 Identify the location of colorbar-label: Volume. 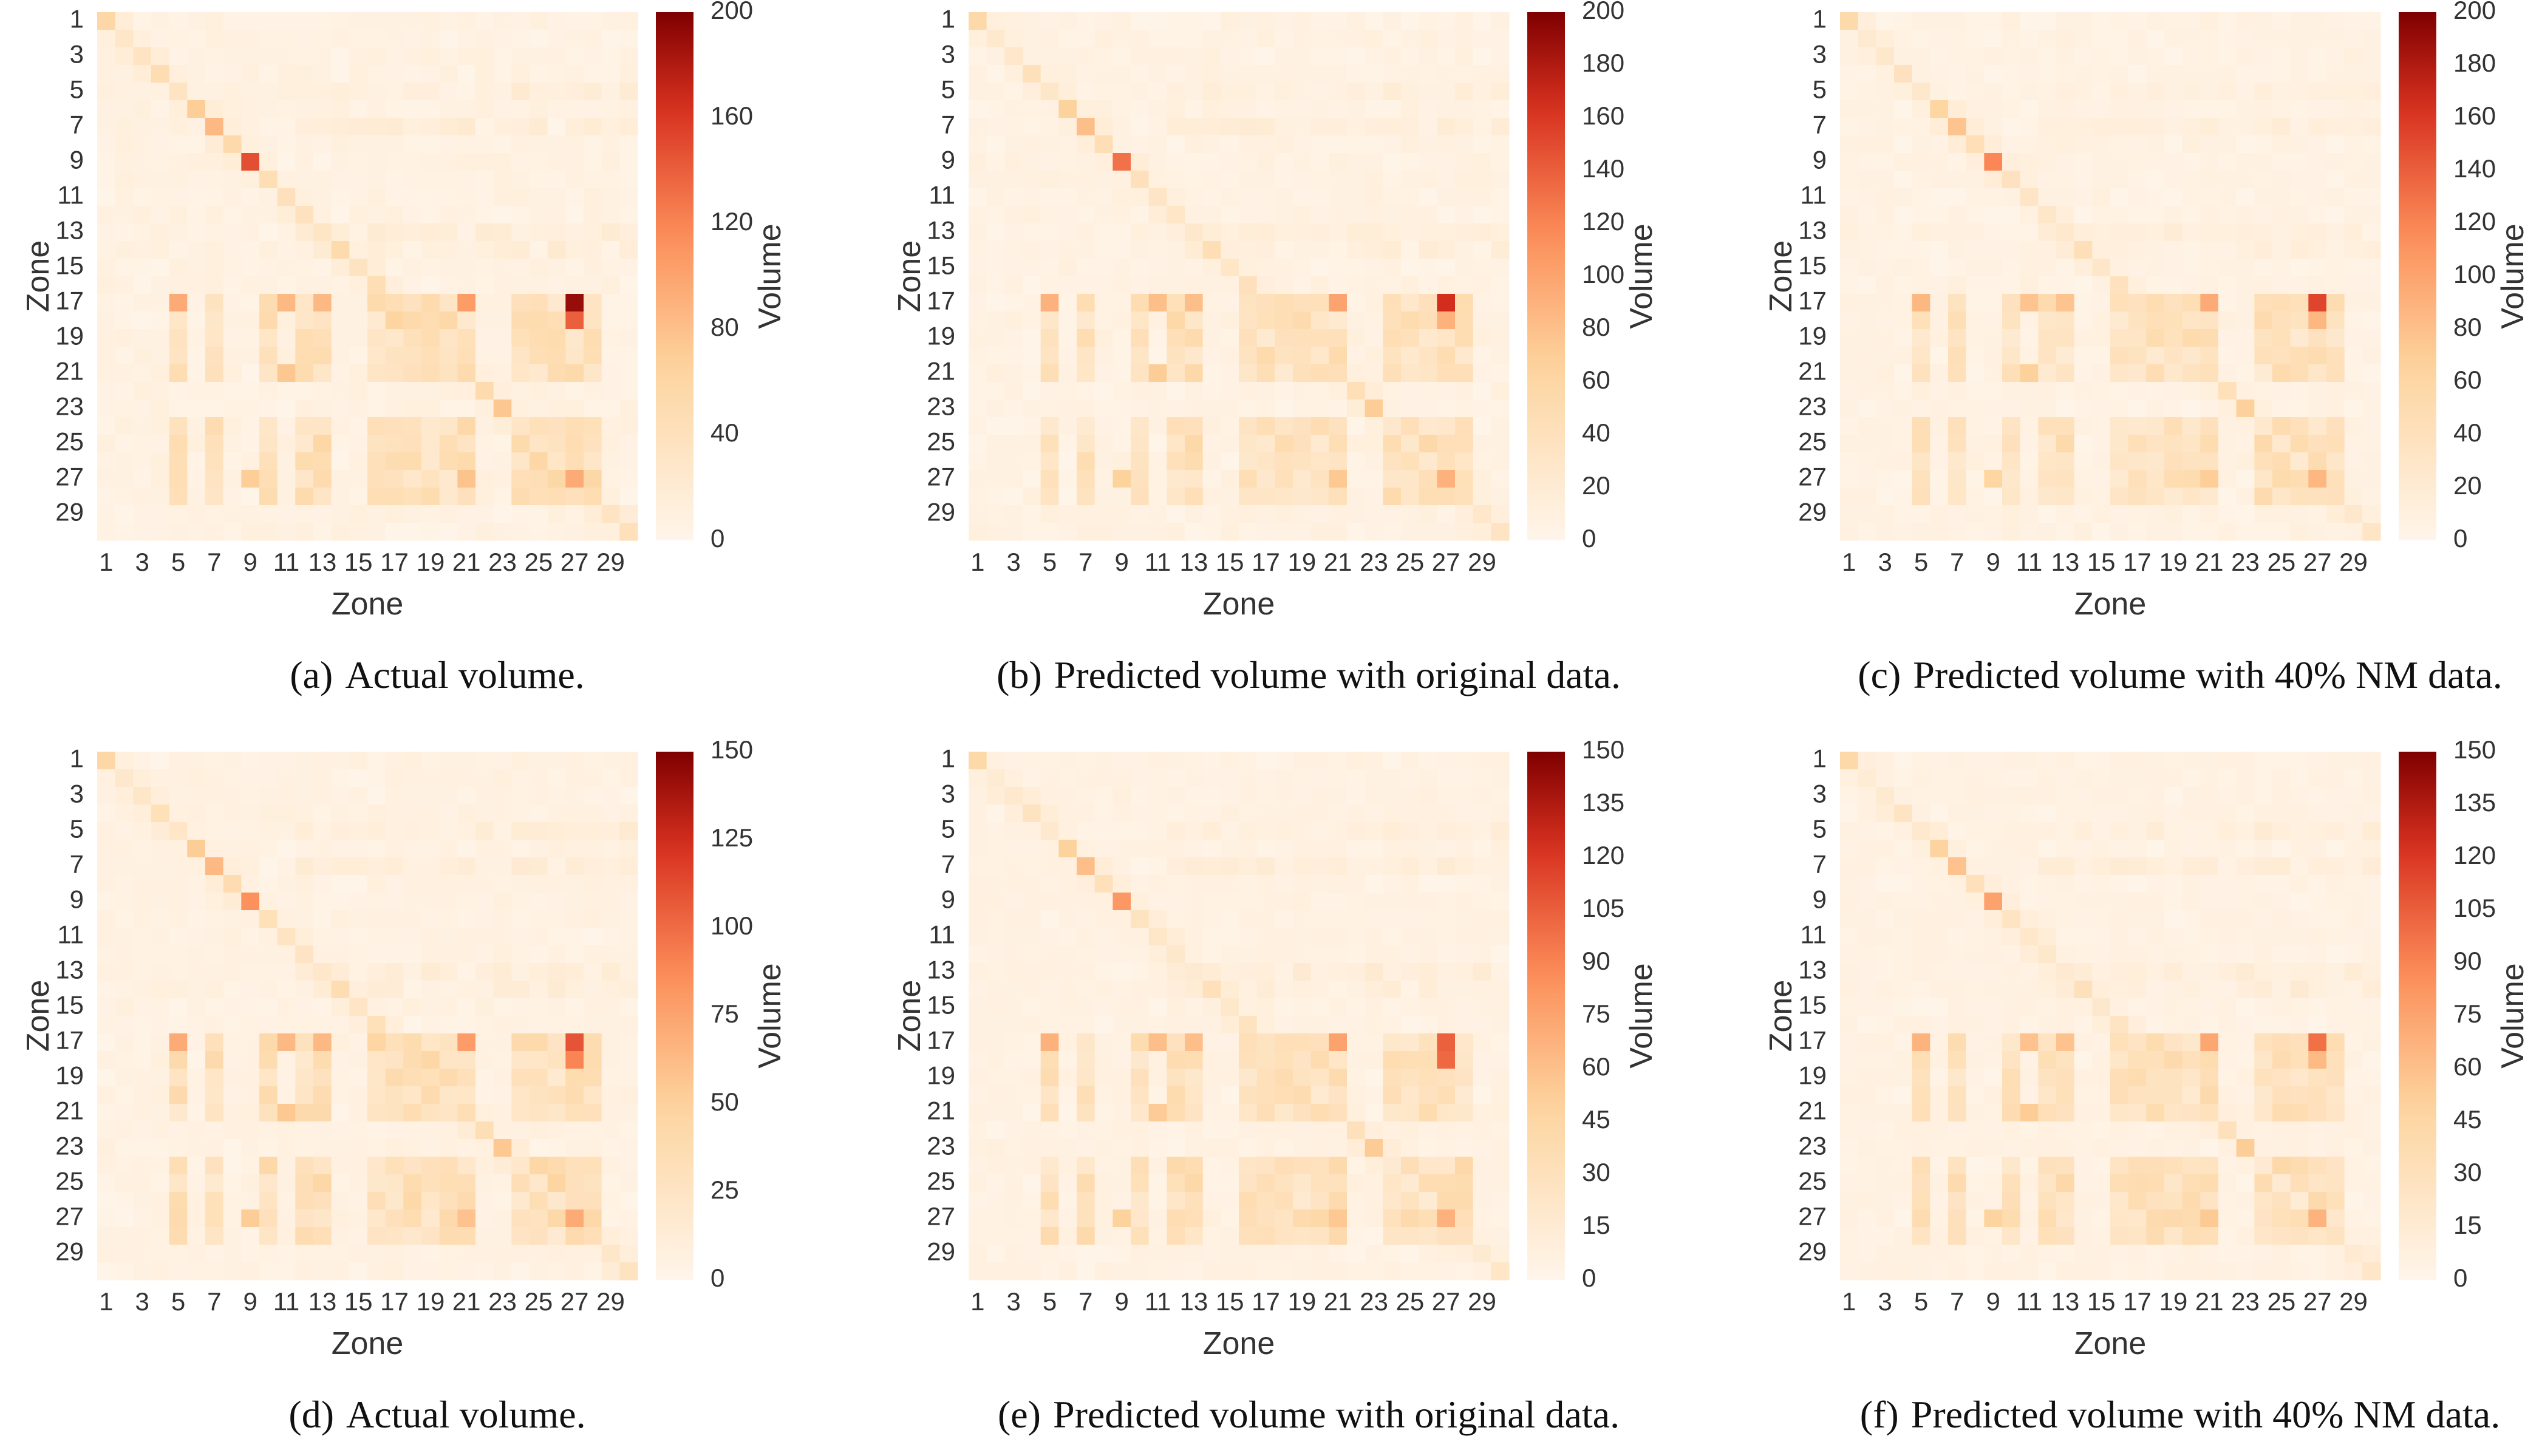
(1641, 275).